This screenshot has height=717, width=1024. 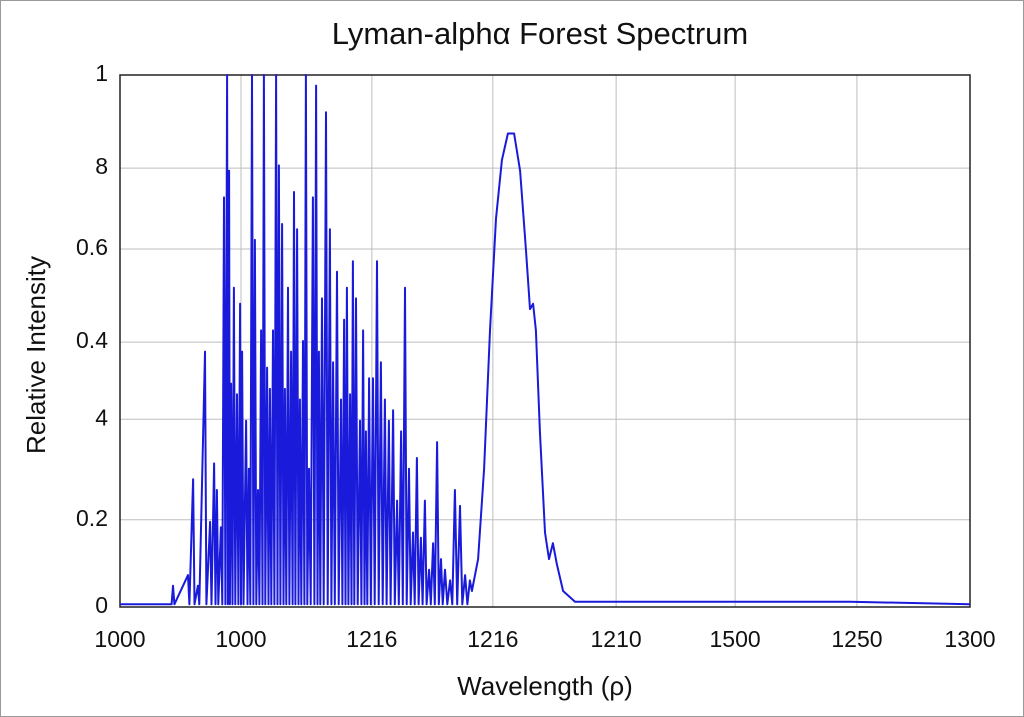 What do you see at coordinates (92, 518) in the screenshot?
I see `y-tick-label: 0.2` at bounding box center [92, 518].